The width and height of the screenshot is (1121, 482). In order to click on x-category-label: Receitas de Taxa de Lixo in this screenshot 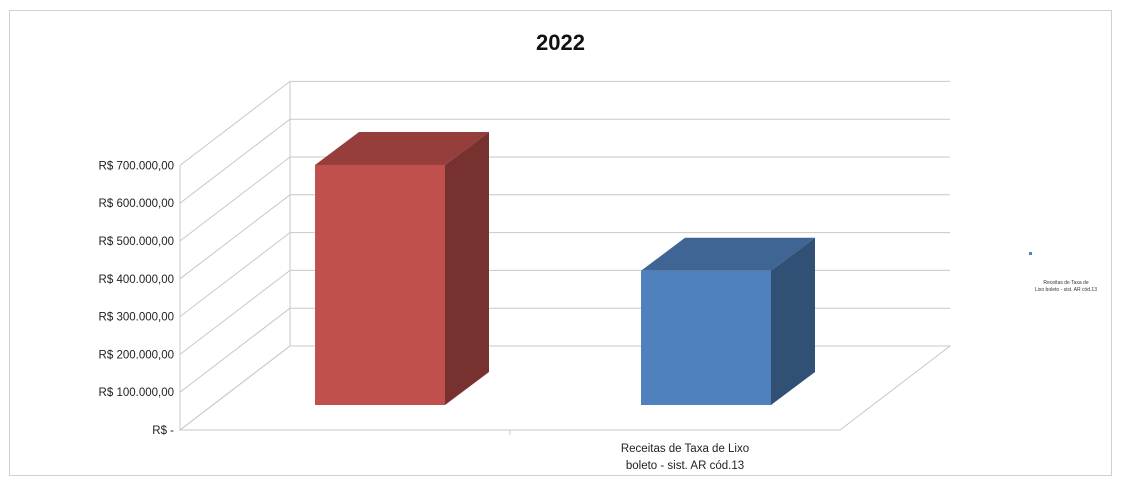, I will do `click(685, 449)`.